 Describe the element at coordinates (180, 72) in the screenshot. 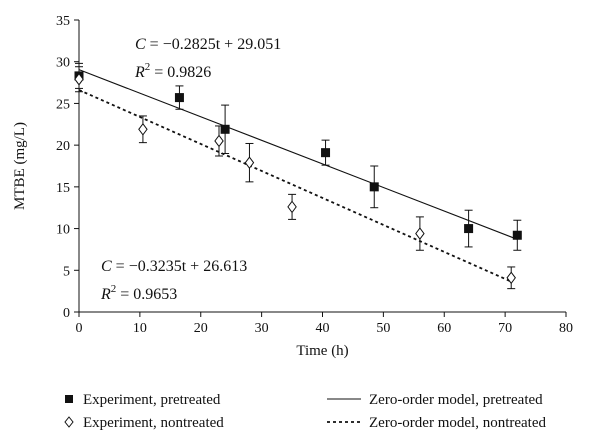

I see `r-squared-value: = 0.9826` at that location.